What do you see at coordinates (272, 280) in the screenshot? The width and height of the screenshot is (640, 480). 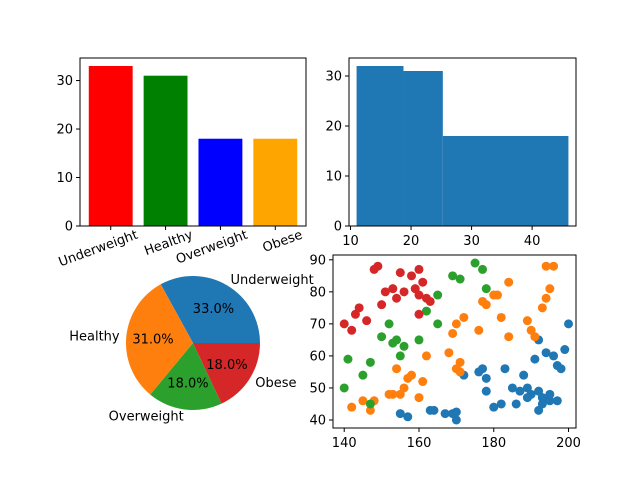 I see `pie-category-label: Underweight` at bounding box center [272, 280].